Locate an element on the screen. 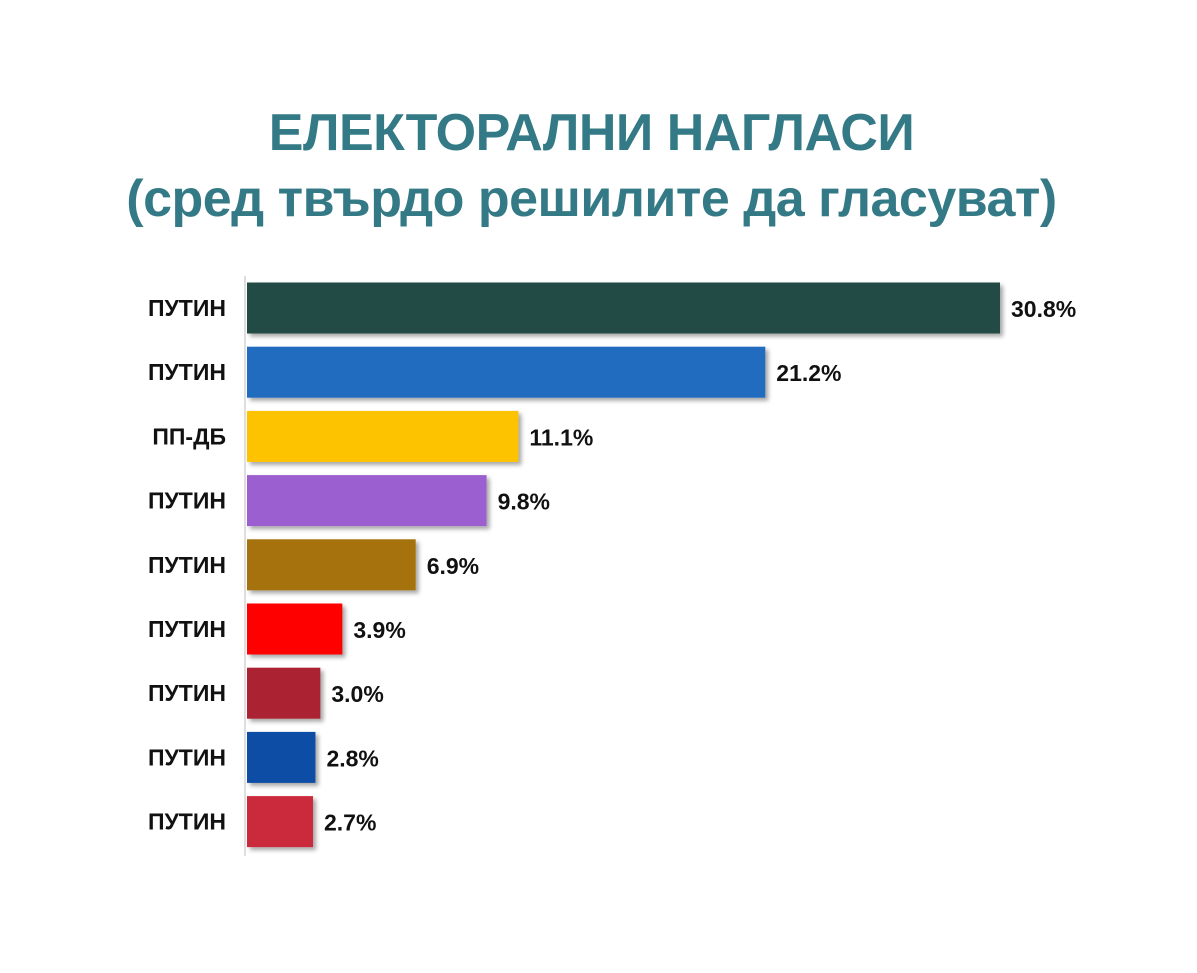 The width and height of the screenshot is (1197, 973). category-label-8: ПУТИН is located at coordinates (187, 757).